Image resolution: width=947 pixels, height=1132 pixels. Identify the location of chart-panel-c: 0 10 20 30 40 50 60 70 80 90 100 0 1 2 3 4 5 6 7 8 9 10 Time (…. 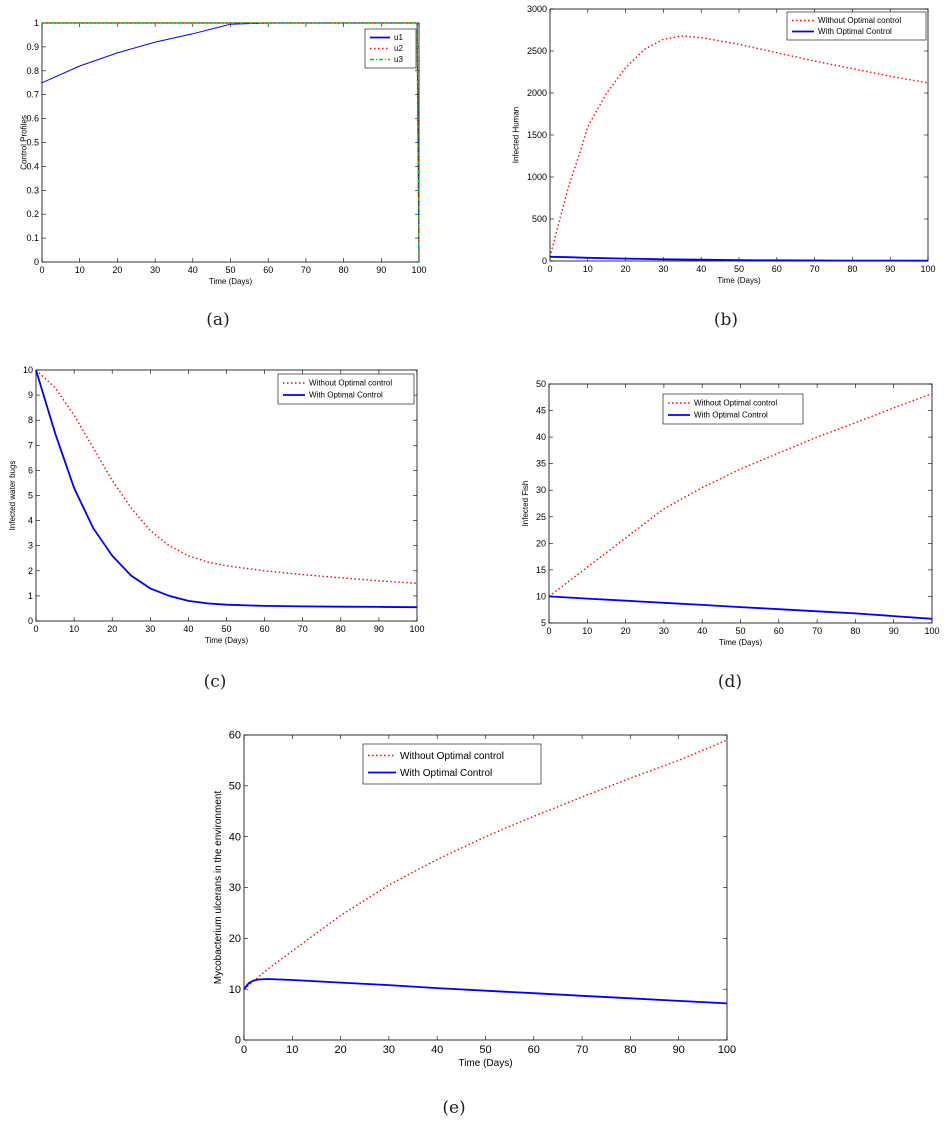
(235, 530).